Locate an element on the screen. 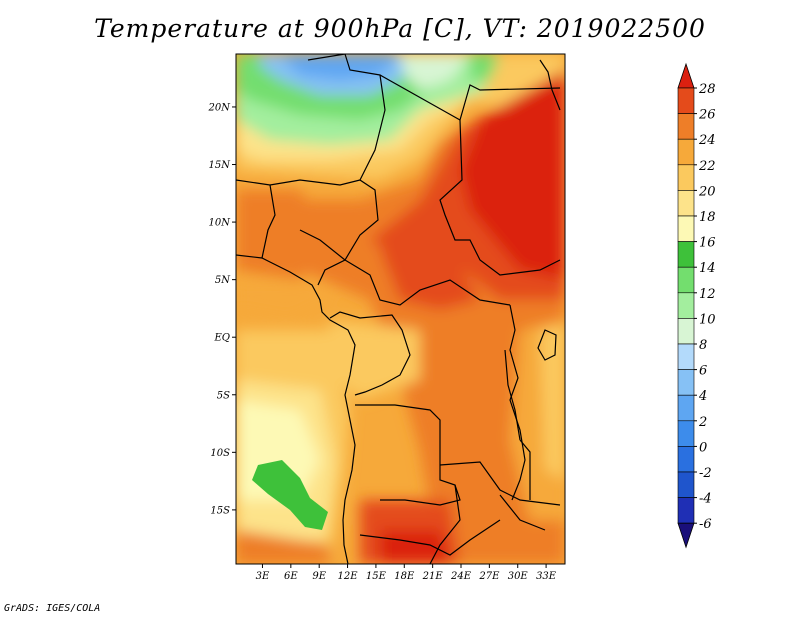  cool-patch-southwest is located at coordinates (290, 495).